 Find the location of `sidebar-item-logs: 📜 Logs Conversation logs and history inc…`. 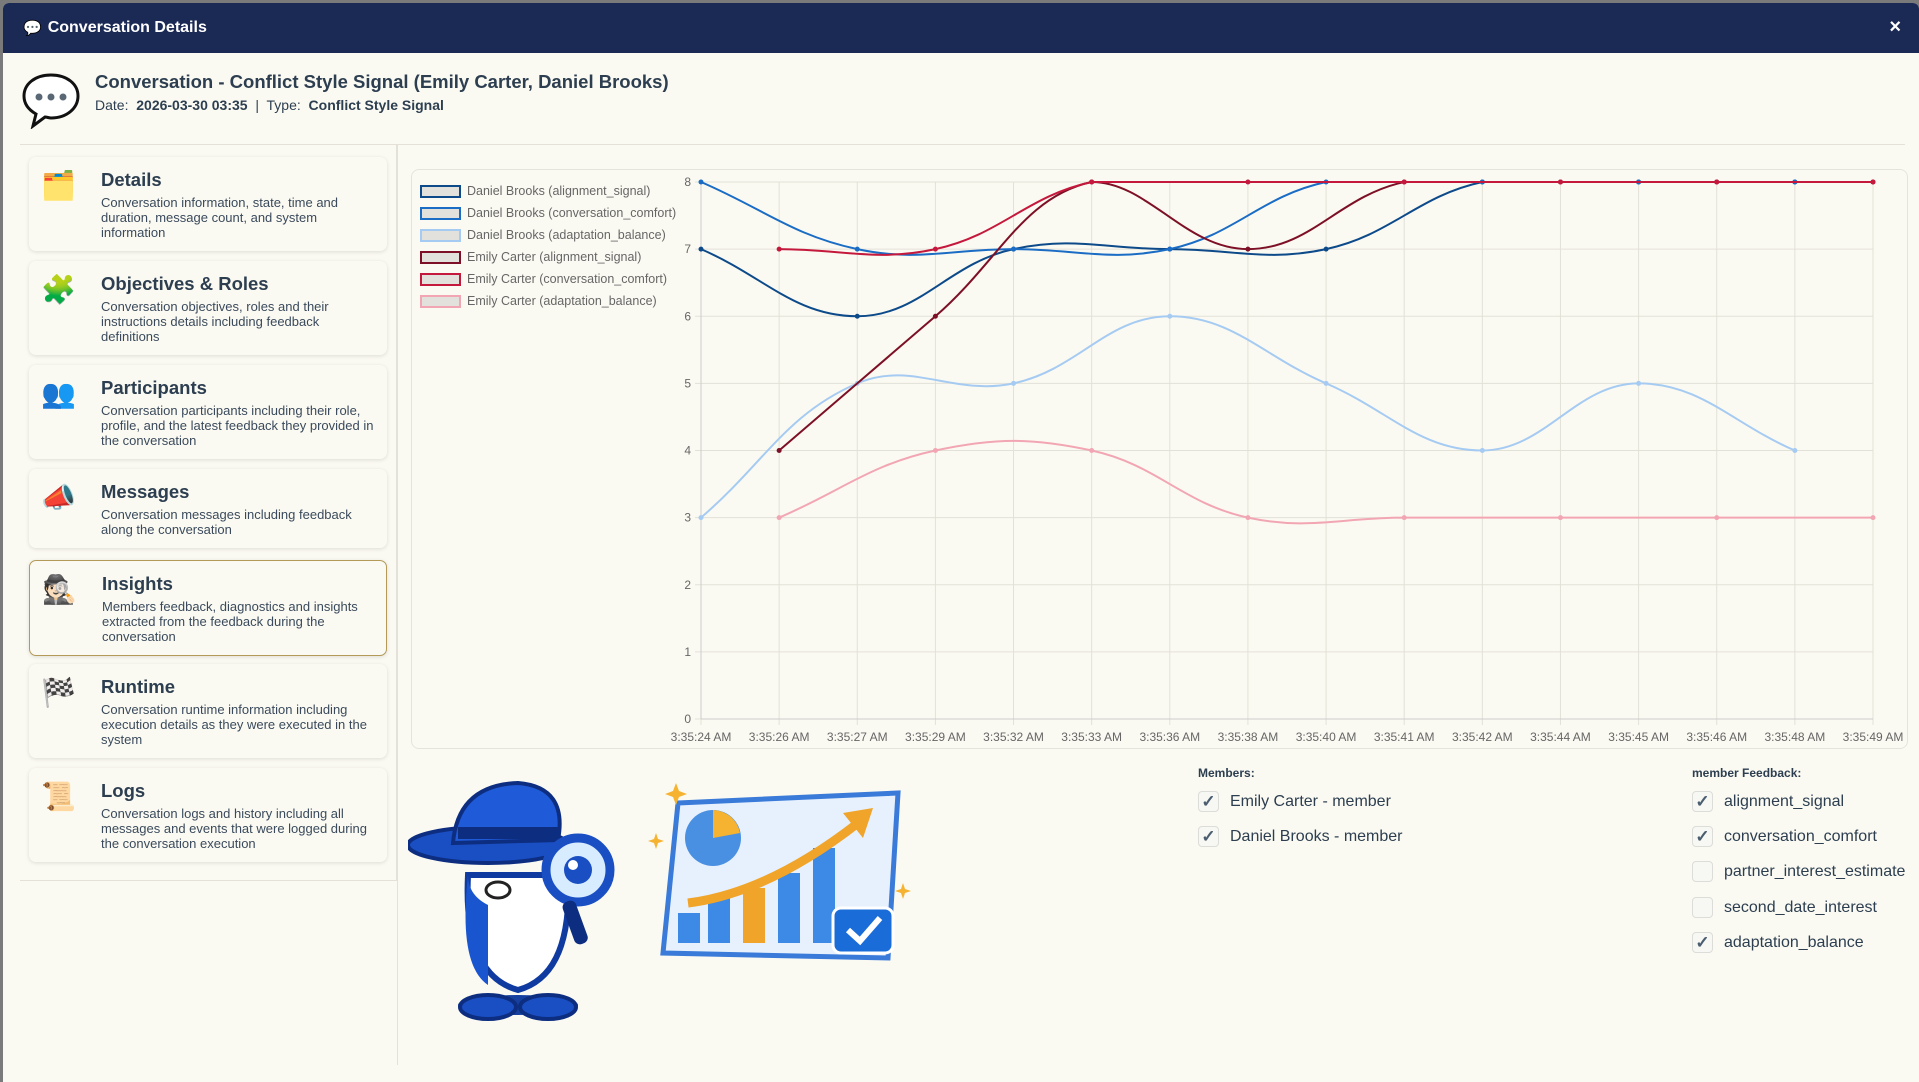

sidebar-item-logs: 📜 Logs Conversation logs and history inc… is located at coordinates (208, 815).